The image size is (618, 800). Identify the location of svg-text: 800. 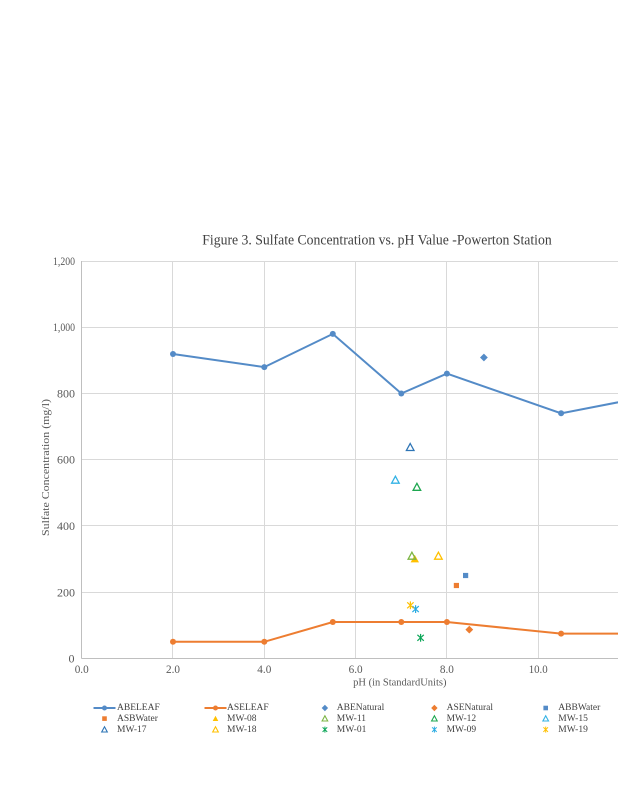
(66, 393).